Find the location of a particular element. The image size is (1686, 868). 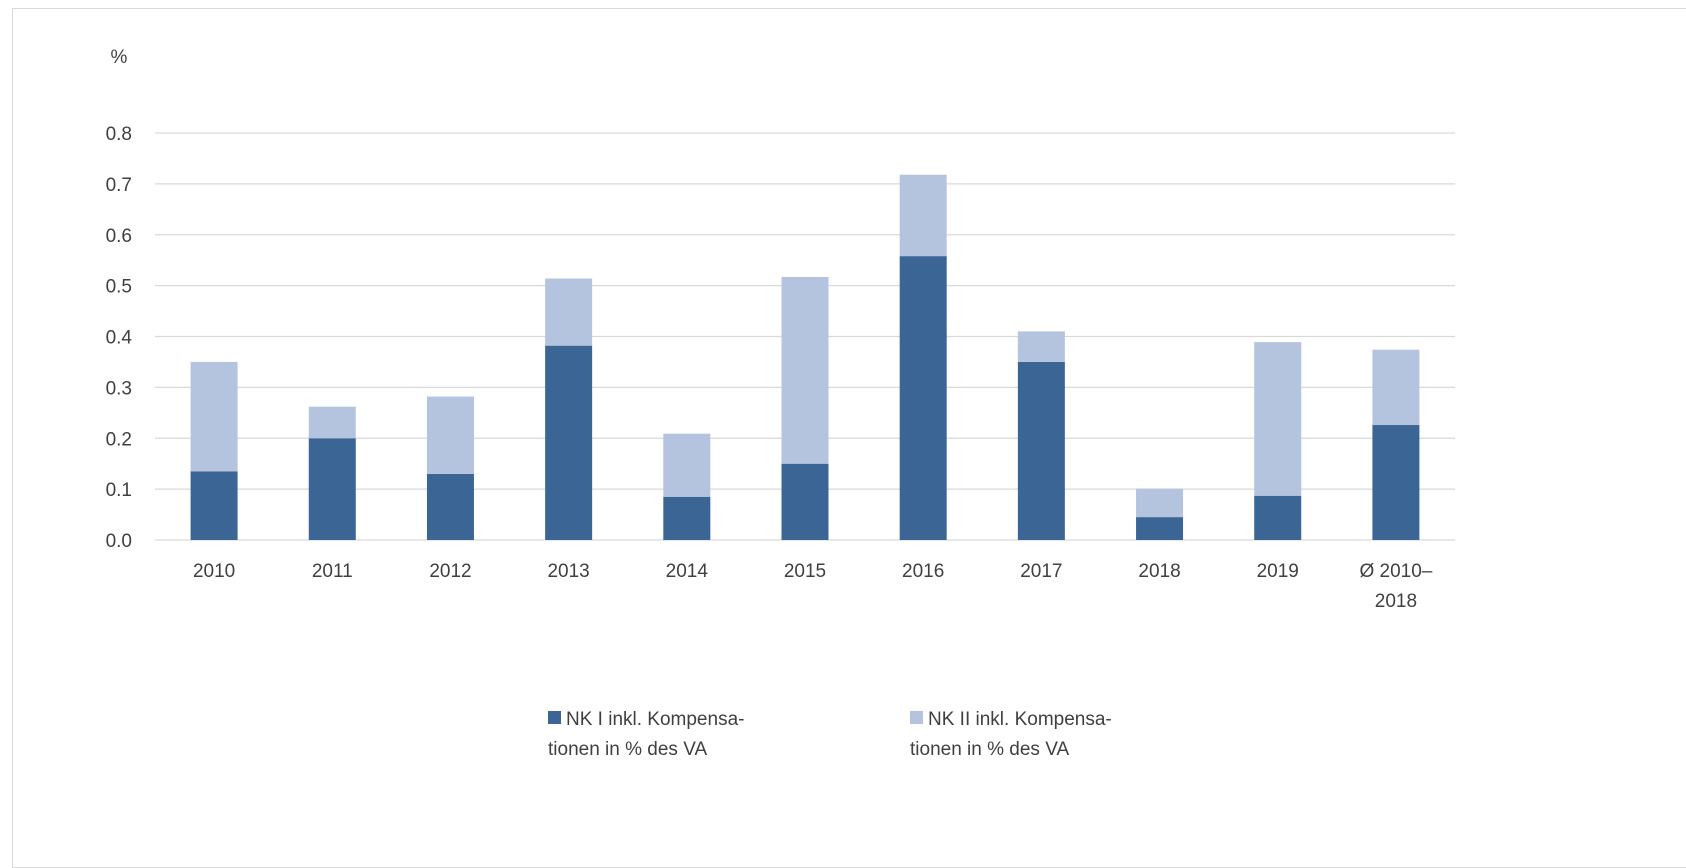

y-tick-label: 0.4 is located at coordinates (119, 338).